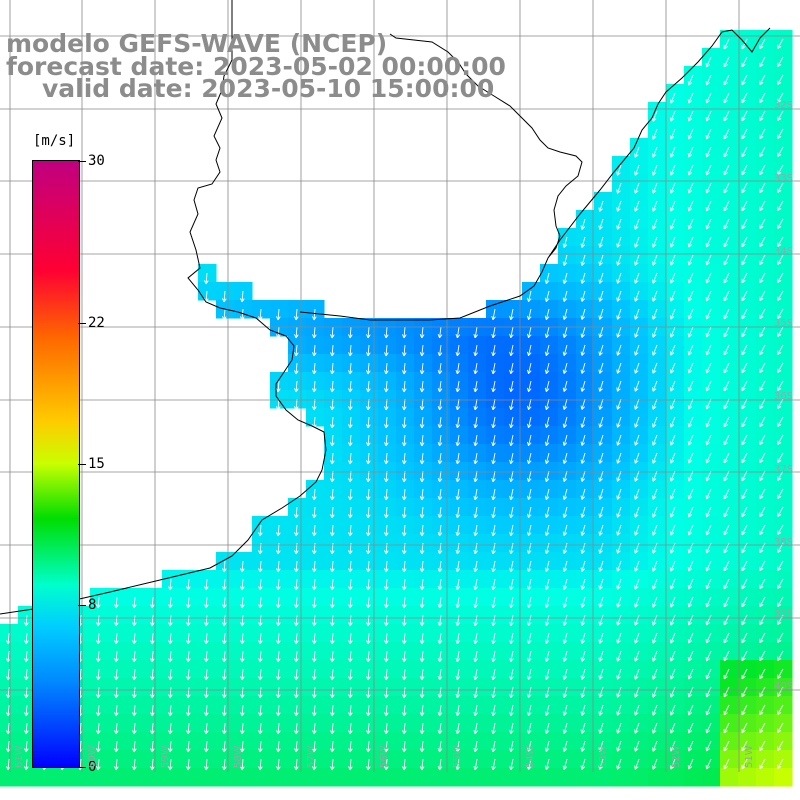 The width and height of the screenshot is (800, 800). What do you see at coordinates (784, 251) in the screenshot?
I see `latitude-label: 34S` at bounding box center [784, 251].